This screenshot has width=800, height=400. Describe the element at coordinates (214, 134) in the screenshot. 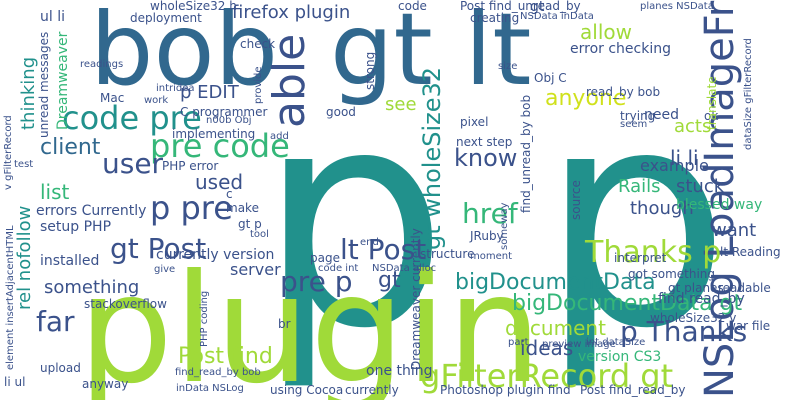

I see `cloud-word-implementing: implementing` at that location.